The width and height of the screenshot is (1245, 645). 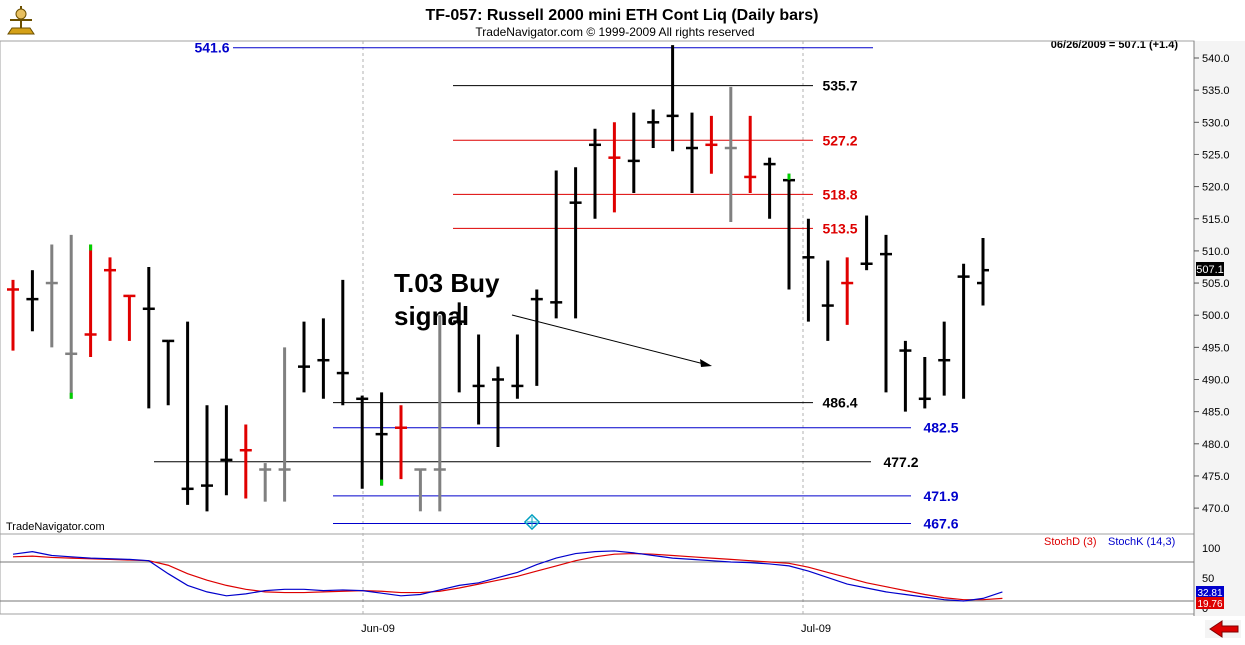 What do you see at coordinates (1216, 477) in the screenshot?
I see `y-tick-label: 475.0` at bounding box center [1216, 477].